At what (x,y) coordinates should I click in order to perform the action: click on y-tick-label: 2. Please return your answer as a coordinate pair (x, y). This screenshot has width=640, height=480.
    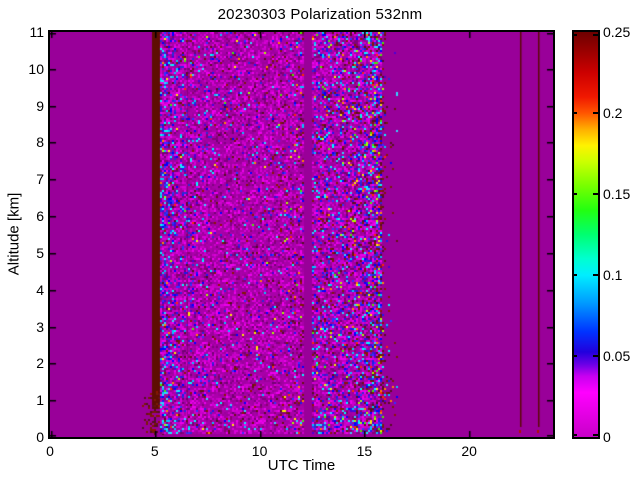
    Looking at the image, I should click on (40, 363).